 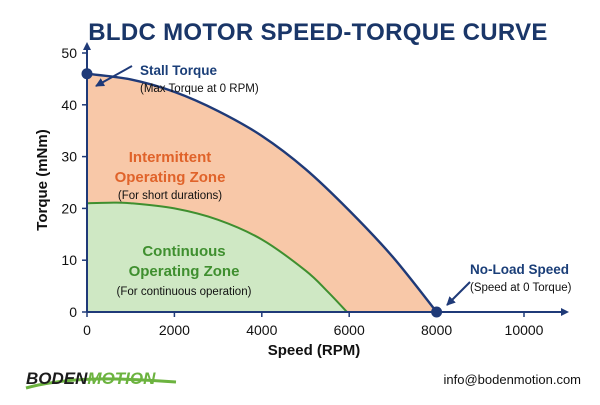 I want to click on company-logo: BODENMOTION, so click(x=101, y=379).